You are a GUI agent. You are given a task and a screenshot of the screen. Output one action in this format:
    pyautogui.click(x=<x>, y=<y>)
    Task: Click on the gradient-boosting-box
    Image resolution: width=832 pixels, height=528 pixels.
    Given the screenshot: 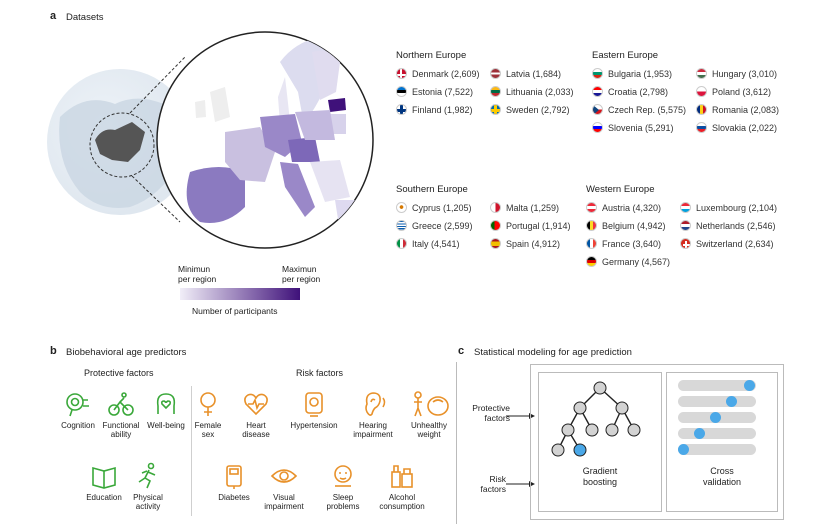 What is the action you would take?
    pyautogui.click(x=600, y=442)
    